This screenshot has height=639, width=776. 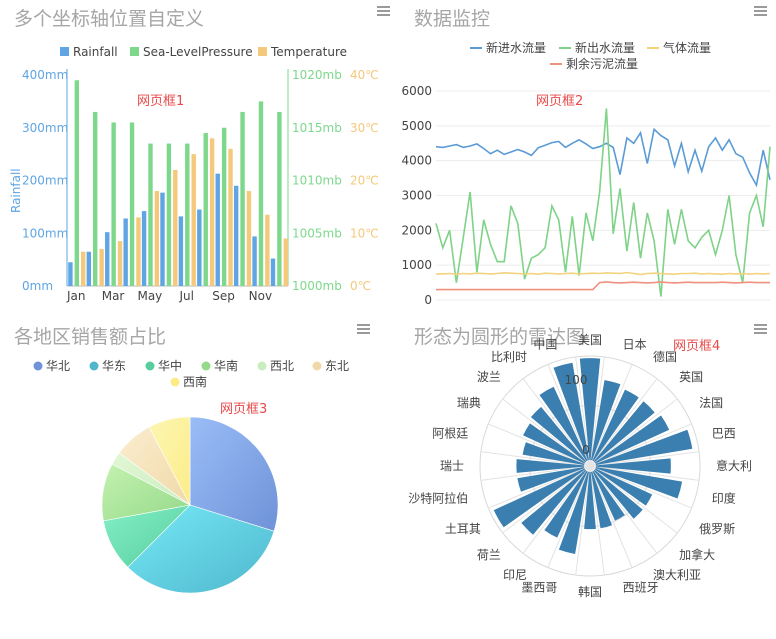 I want to click on radial-tick-label: 0, so click(x=586, y=450).